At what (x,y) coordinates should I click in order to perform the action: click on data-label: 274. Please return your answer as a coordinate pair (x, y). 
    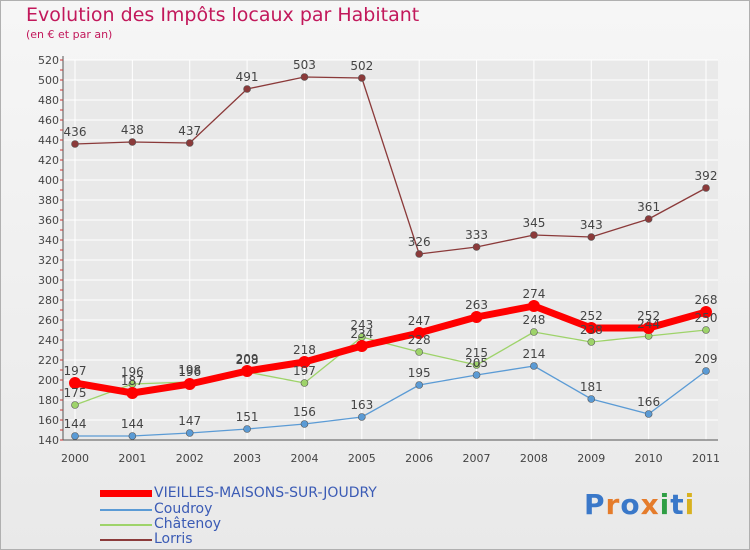
    Looking at the image, I should click on (533, 294).